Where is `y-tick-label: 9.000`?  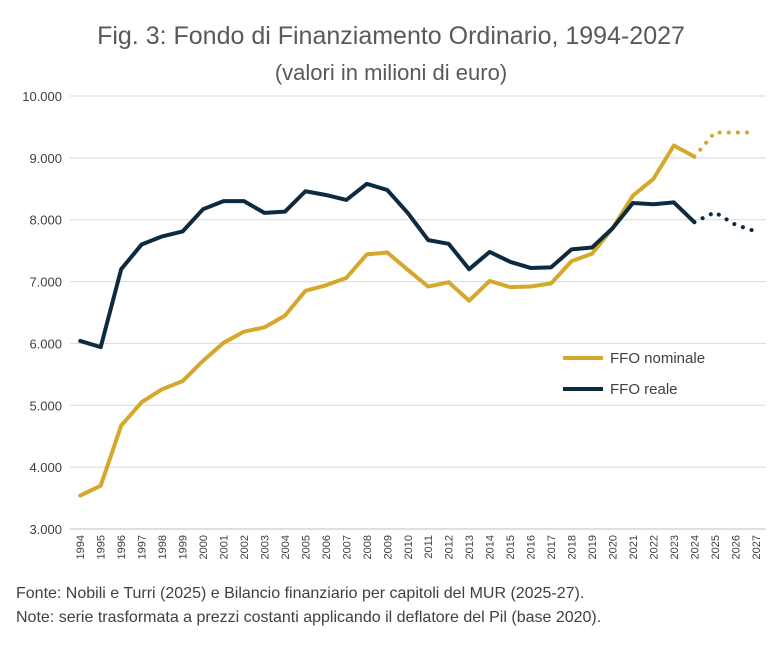 y-tick-label: 9.000 is located at coordinates (45, 158).